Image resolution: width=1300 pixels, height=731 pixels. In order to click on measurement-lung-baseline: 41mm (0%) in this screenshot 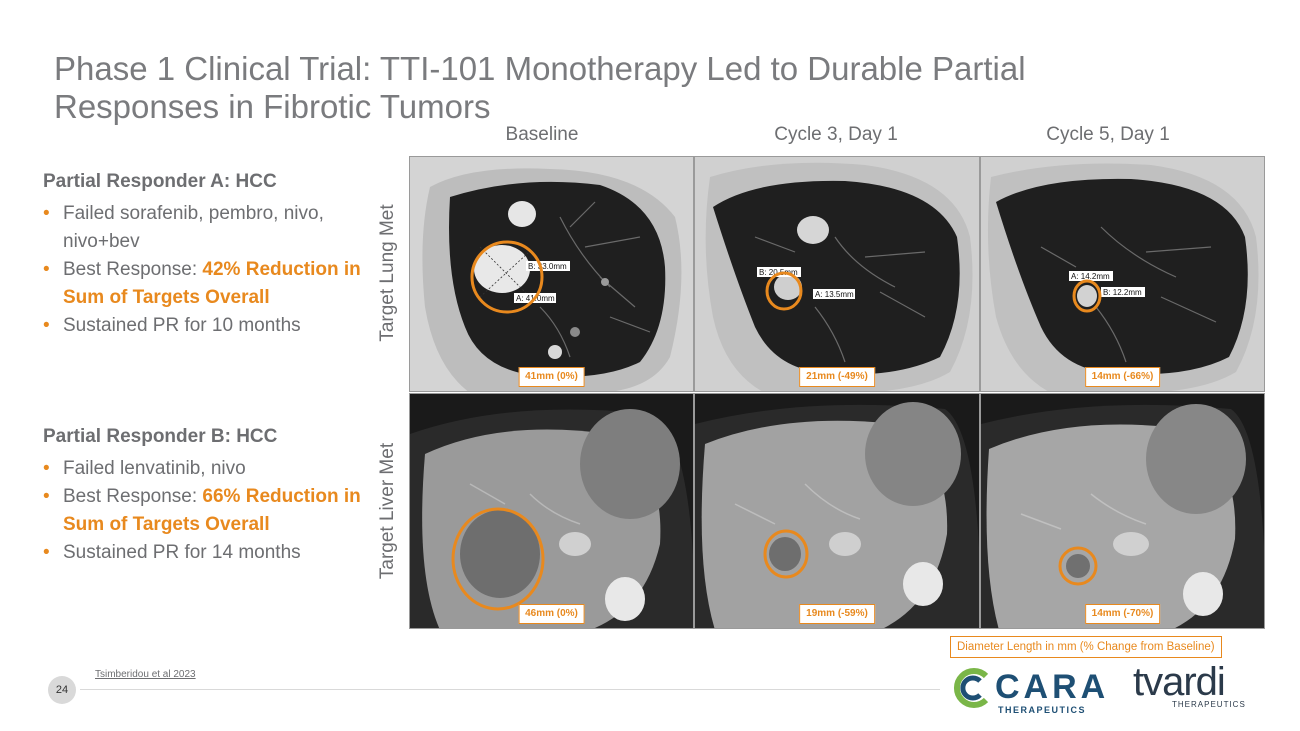, I will do `click(551, 377)`.